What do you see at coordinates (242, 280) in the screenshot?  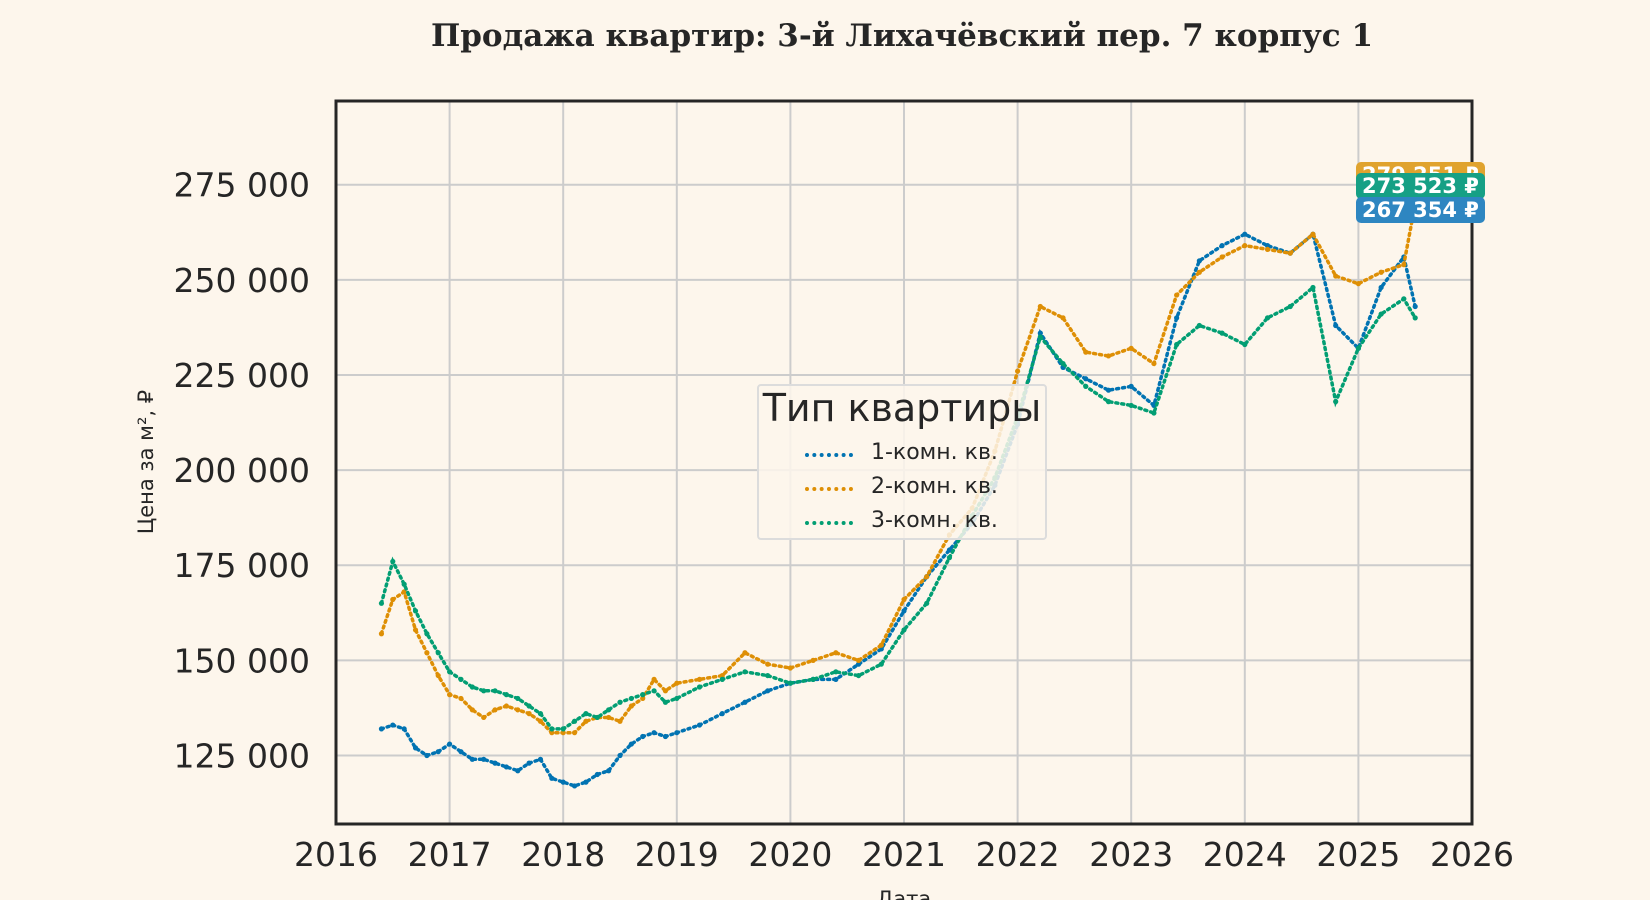 I see `y-tick-label: 250 000` at bounding box center [242, 280].